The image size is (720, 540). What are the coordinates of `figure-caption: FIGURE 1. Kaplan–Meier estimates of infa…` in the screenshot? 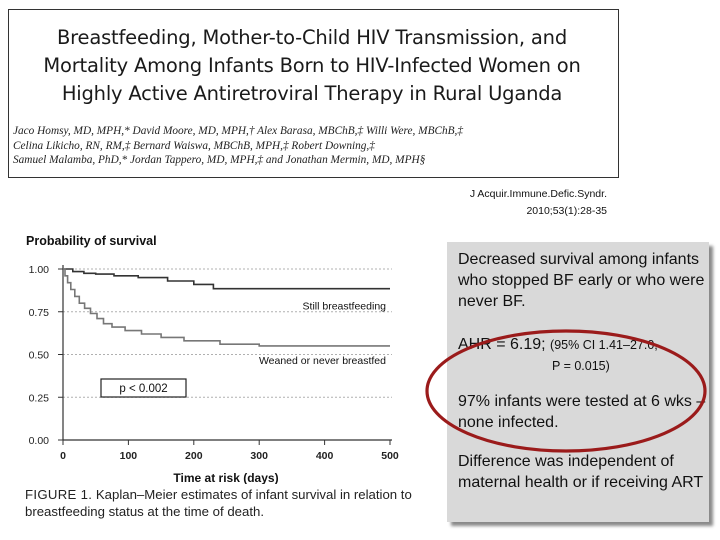 It's located at (220, 503).